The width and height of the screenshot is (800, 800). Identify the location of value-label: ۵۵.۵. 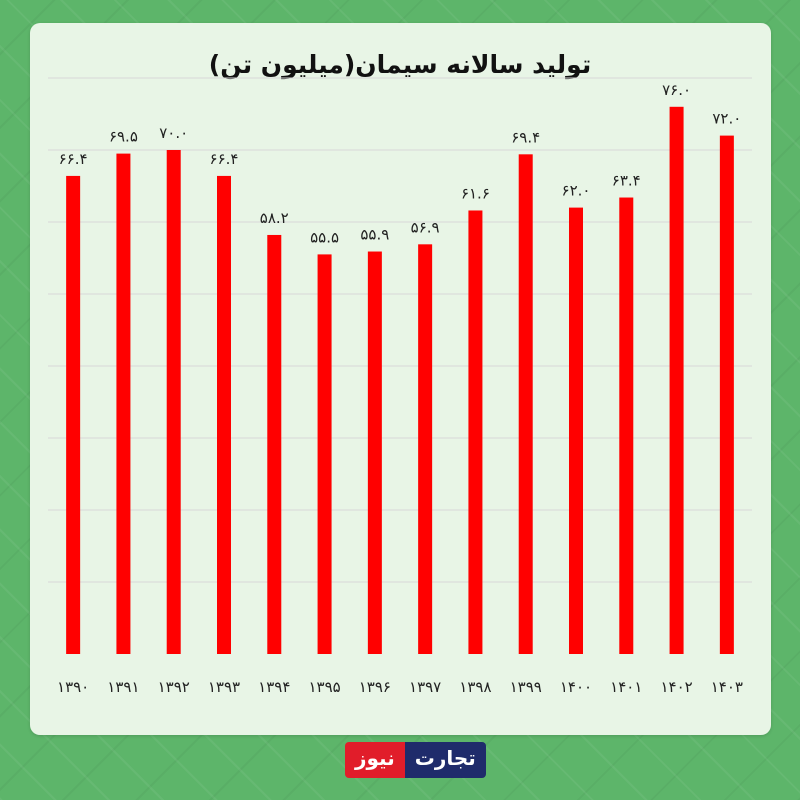
(324, 237).